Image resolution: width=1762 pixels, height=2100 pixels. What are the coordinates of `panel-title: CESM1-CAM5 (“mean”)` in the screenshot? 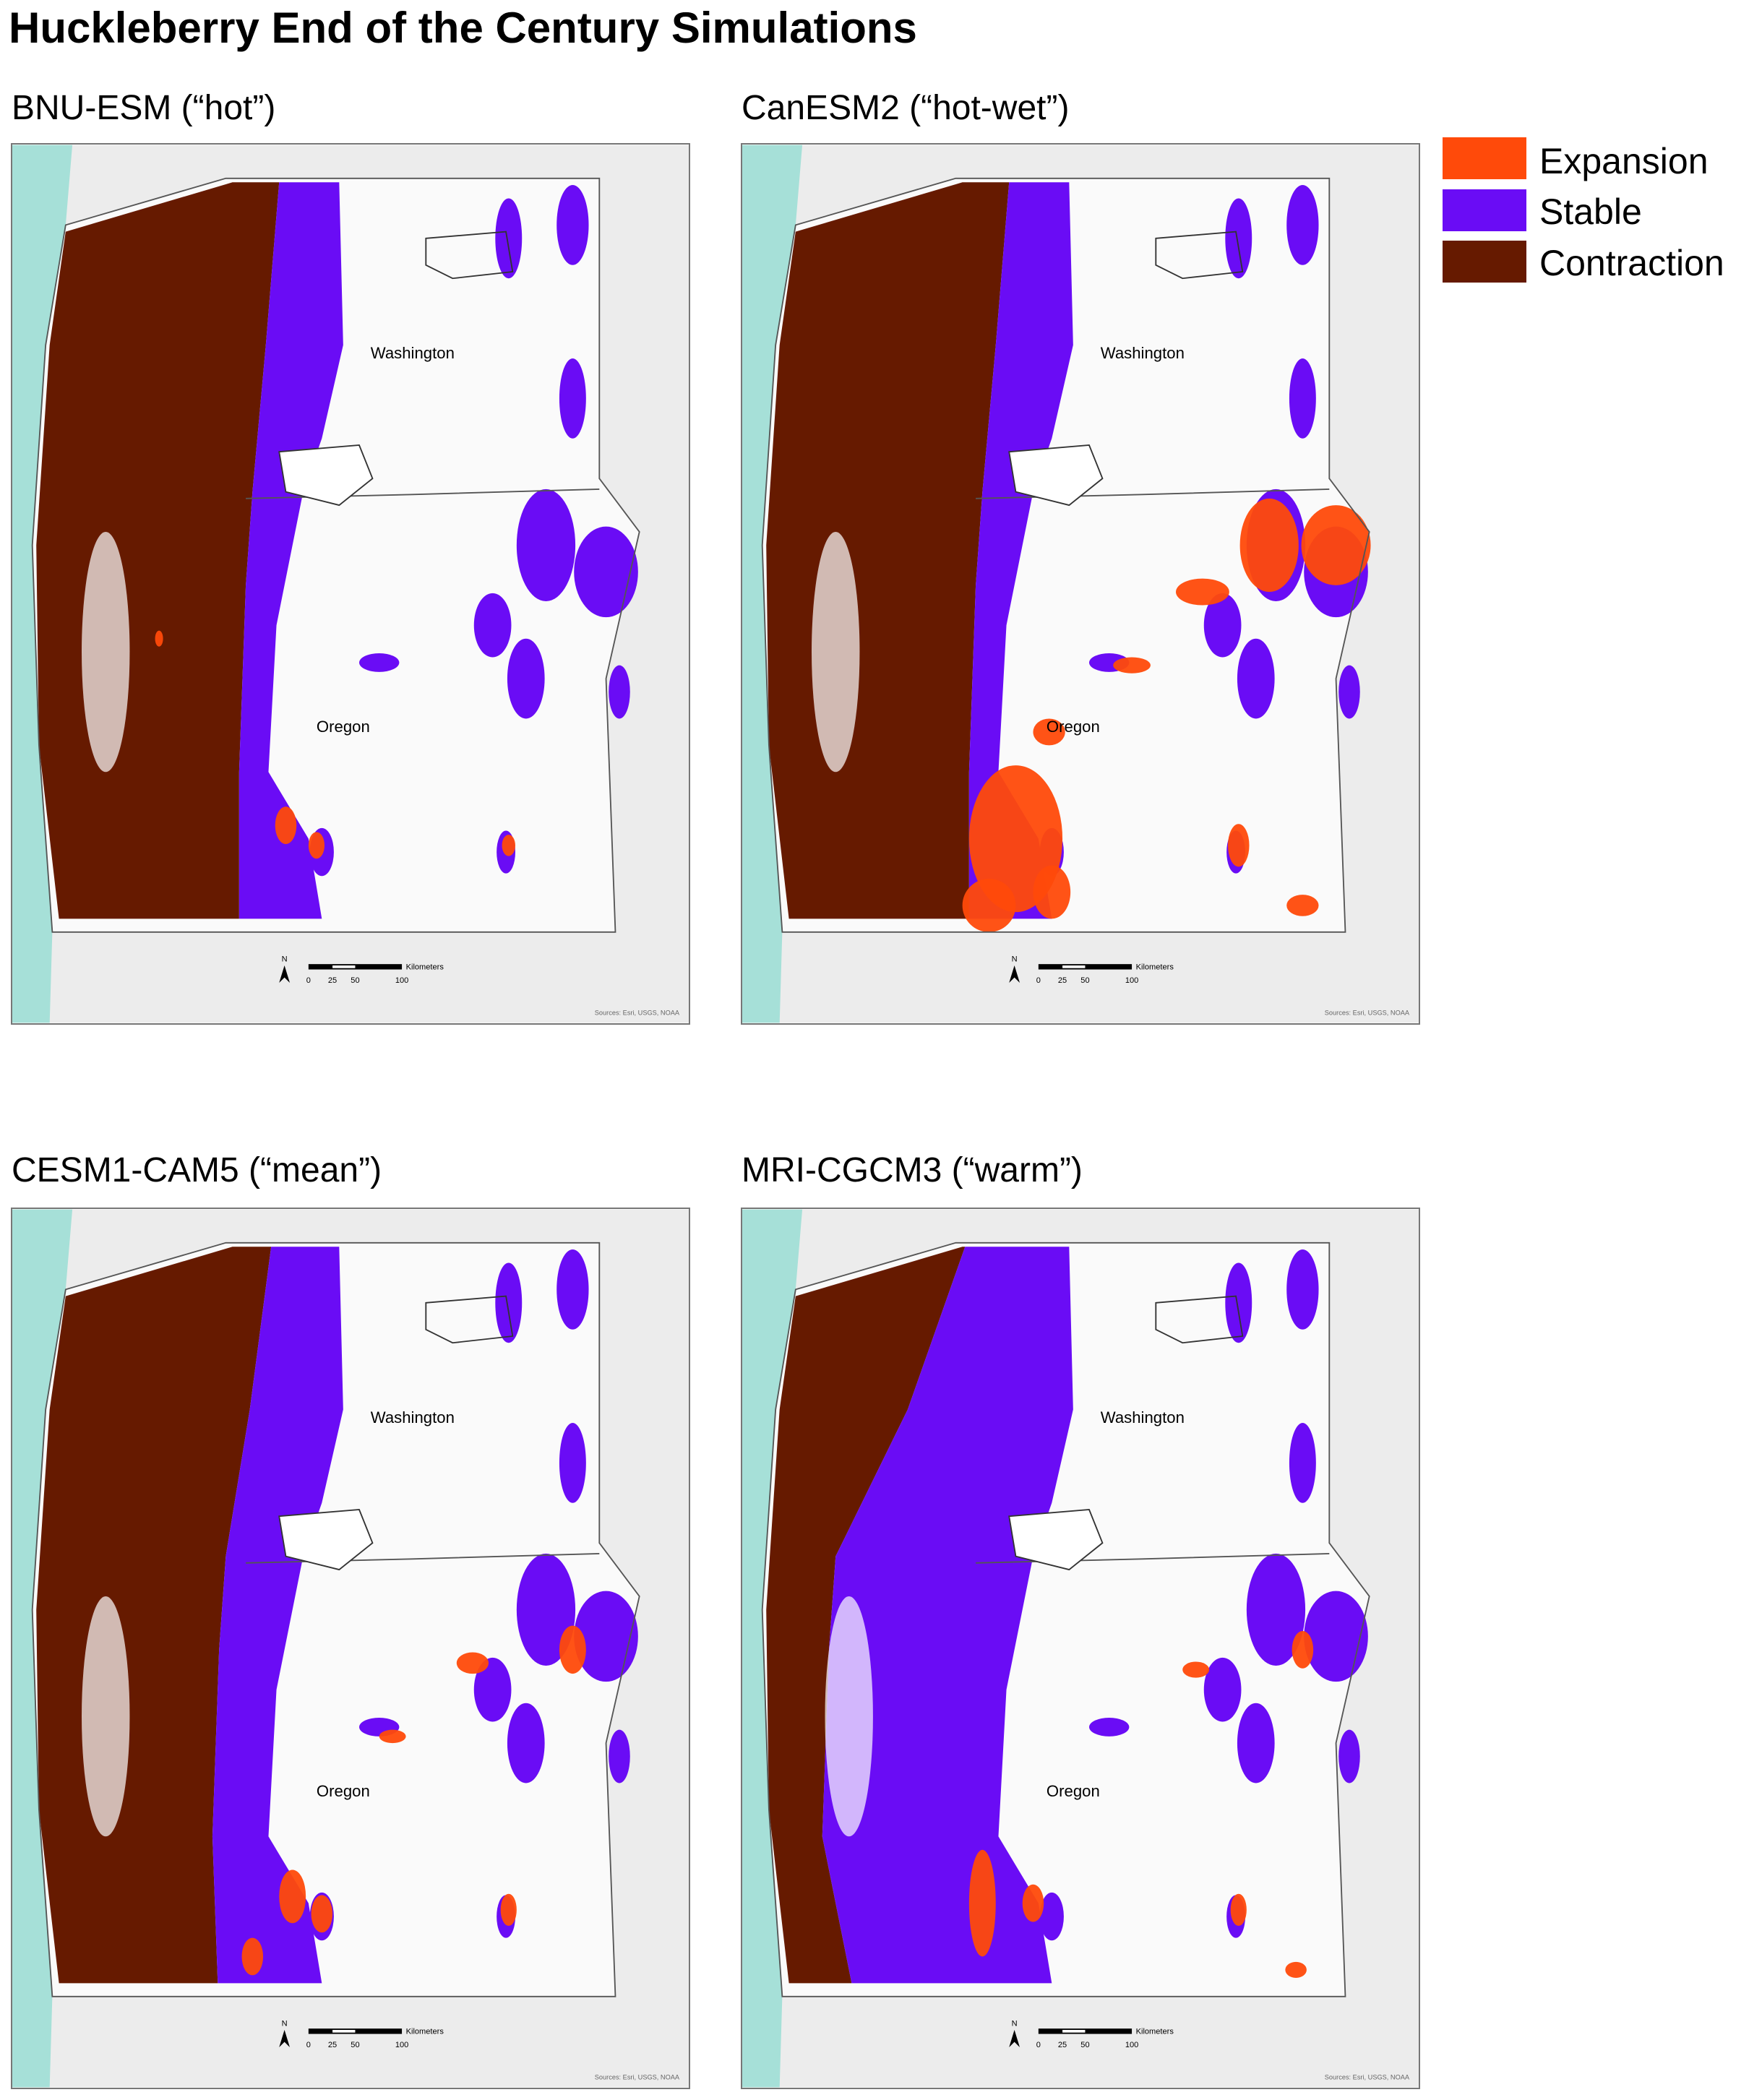 It's located at (197, 1170).